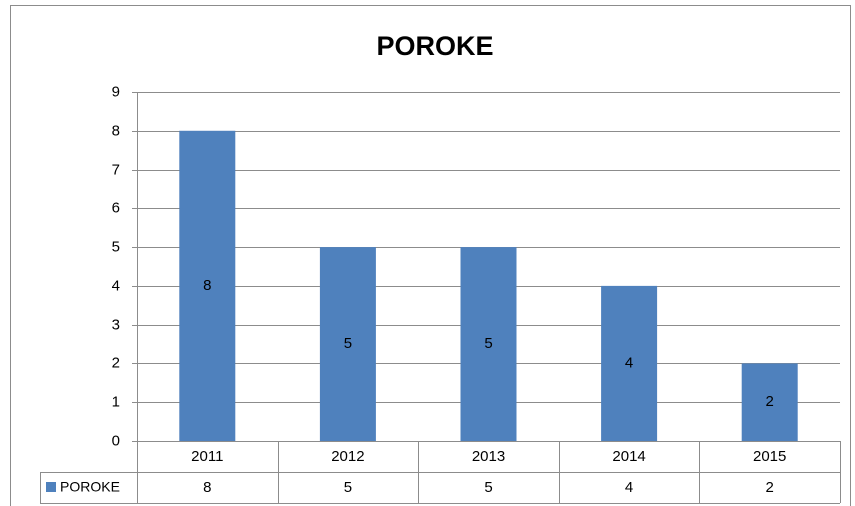  I want to click on data-label: 8, so click(207, 285).